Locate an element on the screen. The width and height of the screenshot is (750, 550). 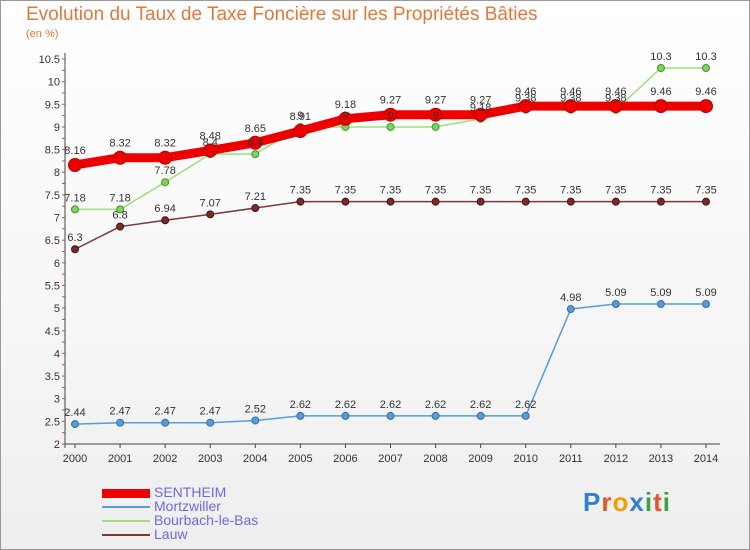
legend-label: SENTHEIM is located at coordinates (190, 492).